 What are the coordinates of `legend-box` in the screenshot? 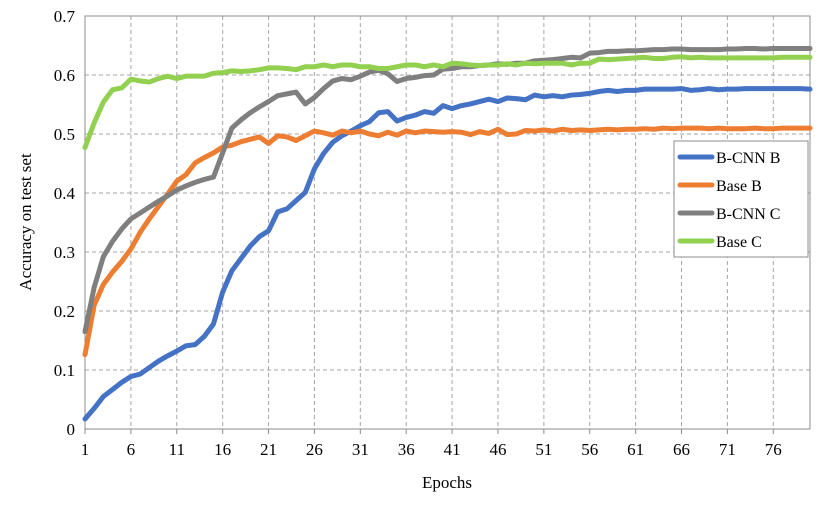 It's located at (741, 199).